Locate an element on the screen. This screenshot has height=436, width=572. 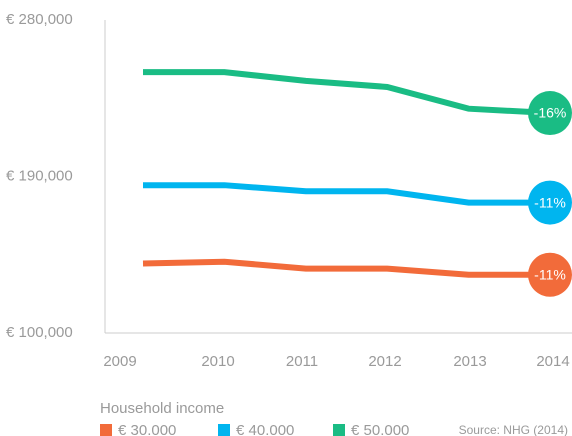
y-tick-label: € 280,000 is located at coordinates (39, 19).